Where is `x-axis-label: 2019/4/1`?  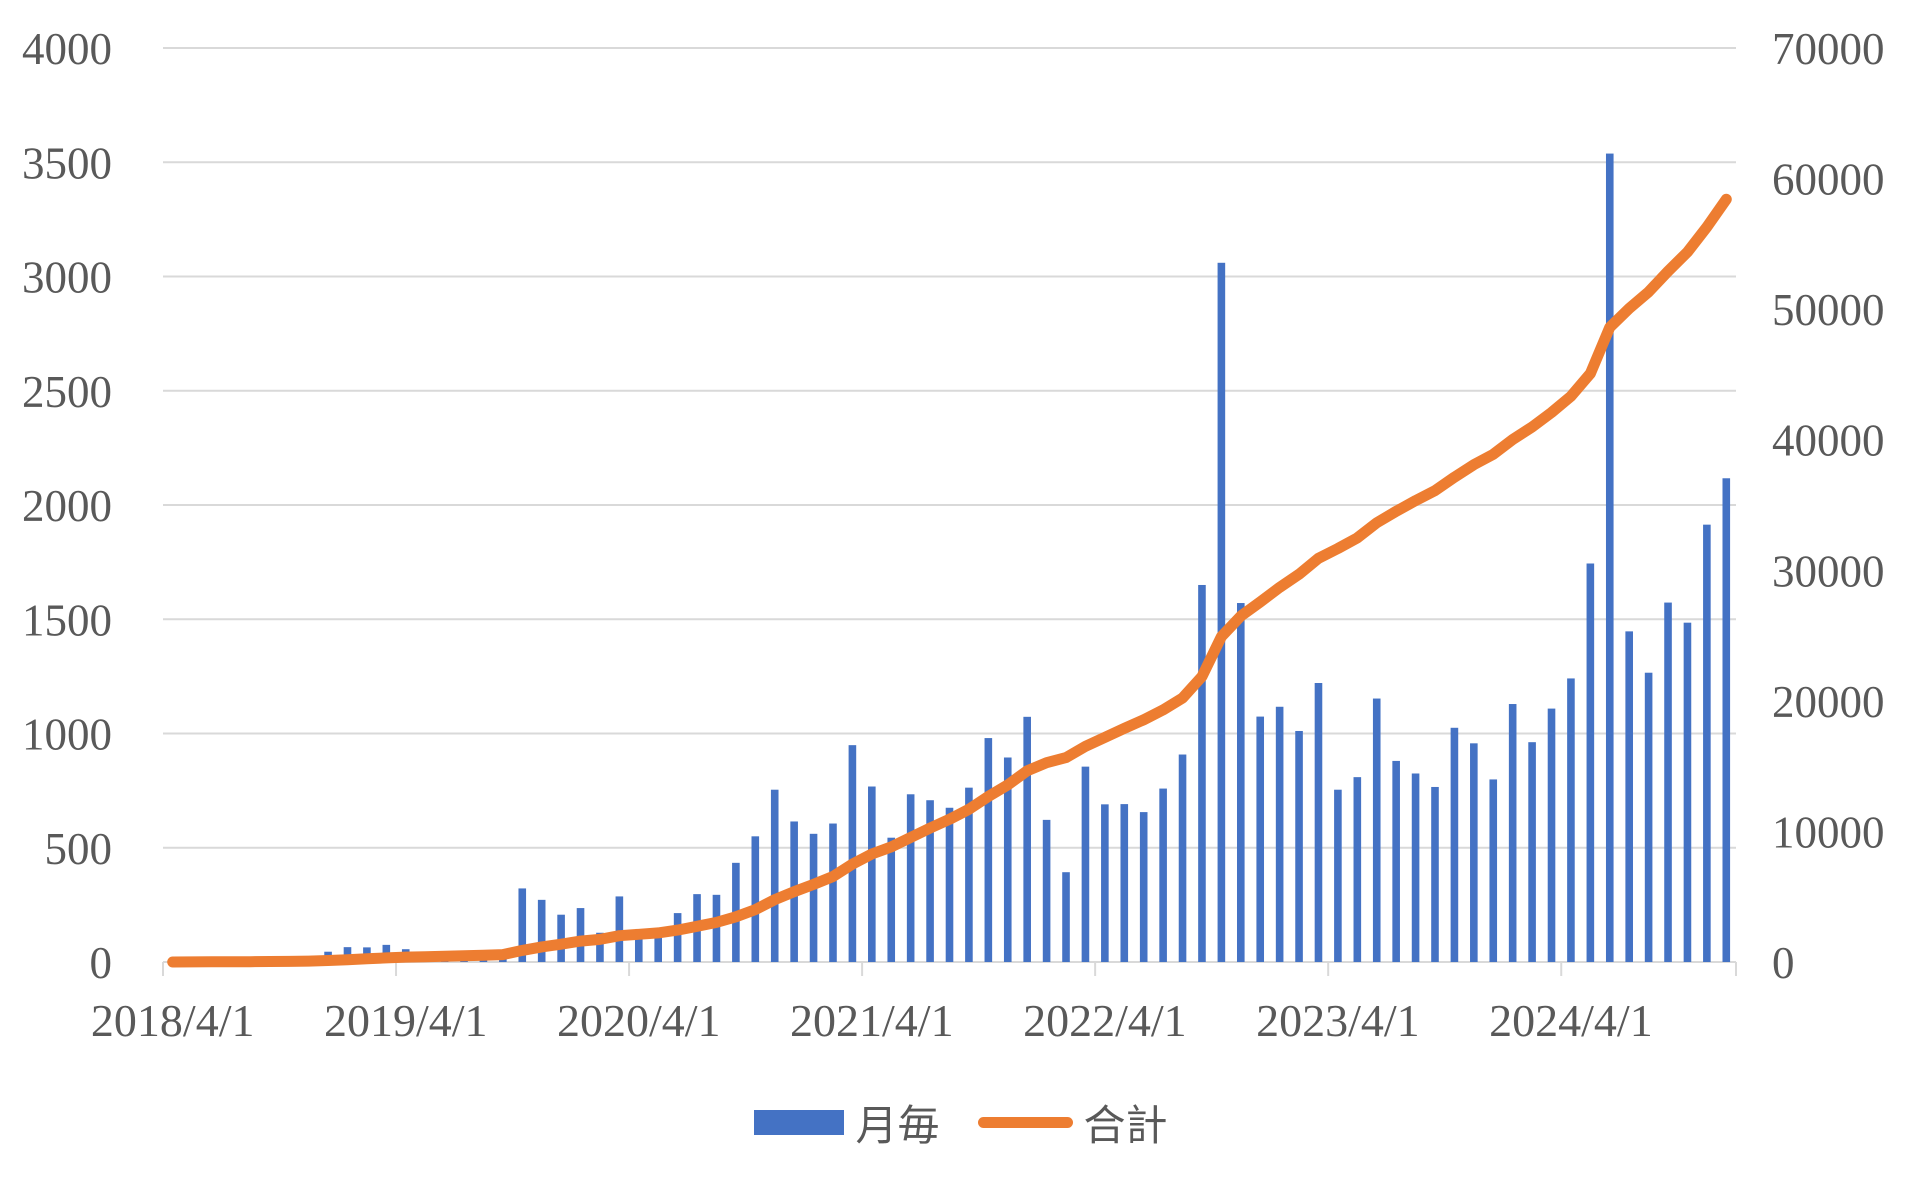 x-axis-label: 2019/4/1 is located at coordinates (406, 1020).